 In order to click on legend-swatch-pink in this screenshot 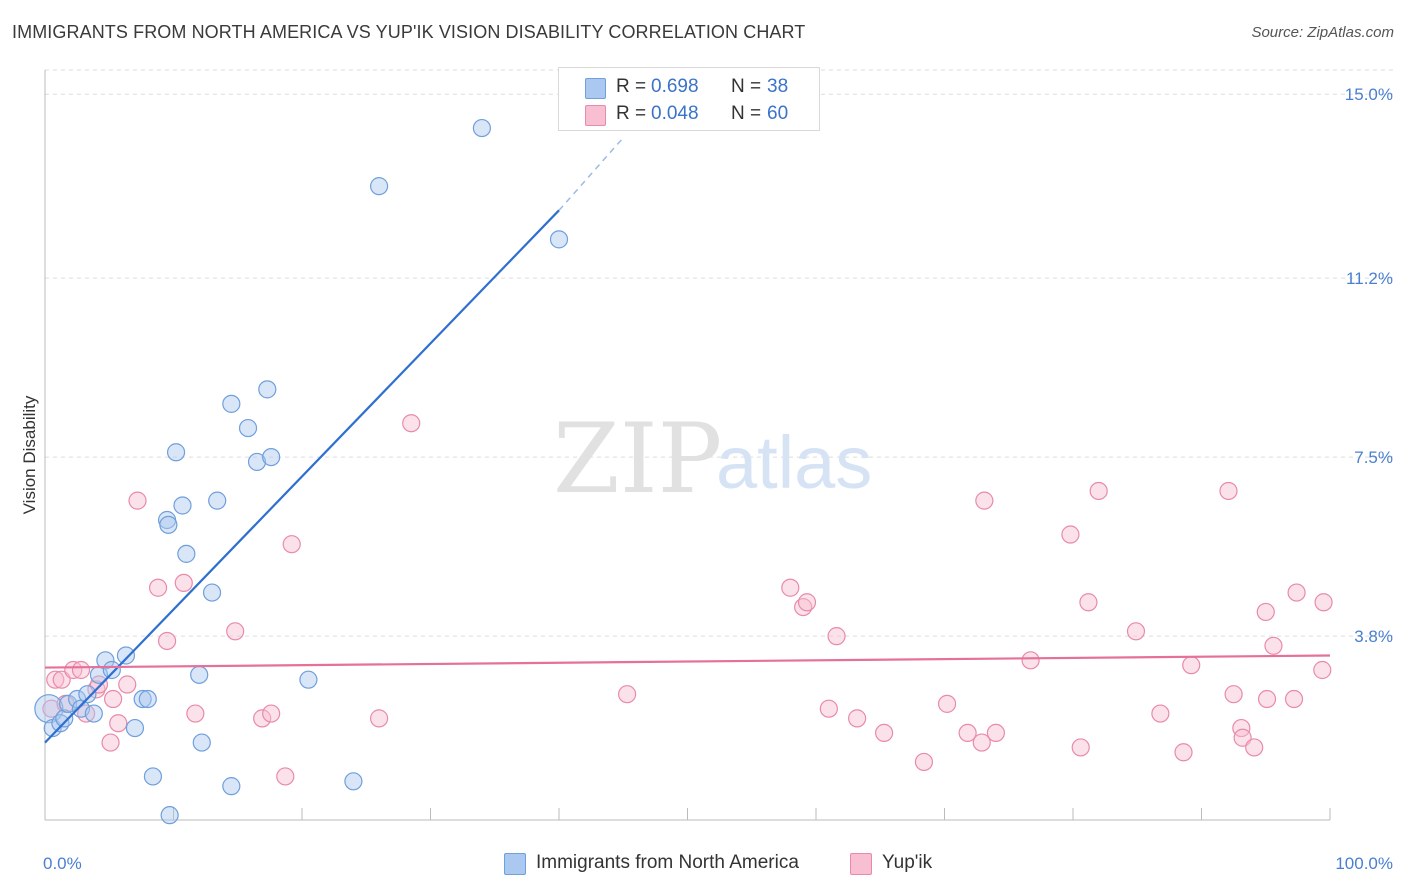, I will do `click(595, 115)`.